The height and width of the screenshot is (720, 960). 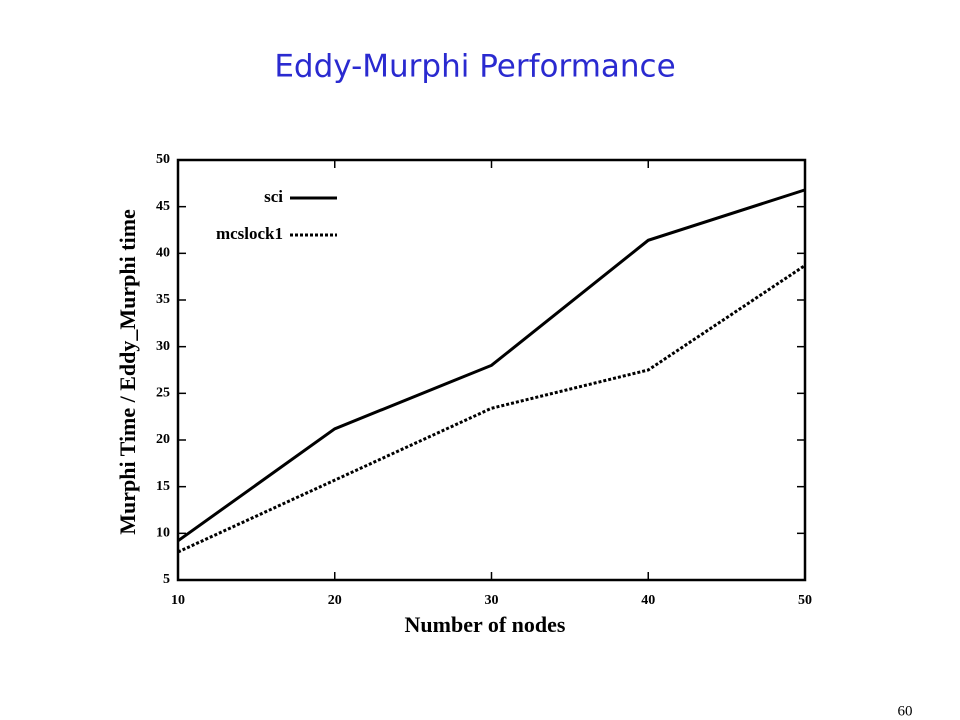 I want to click on y-tick-label: 15, so click(x=163, y=486).